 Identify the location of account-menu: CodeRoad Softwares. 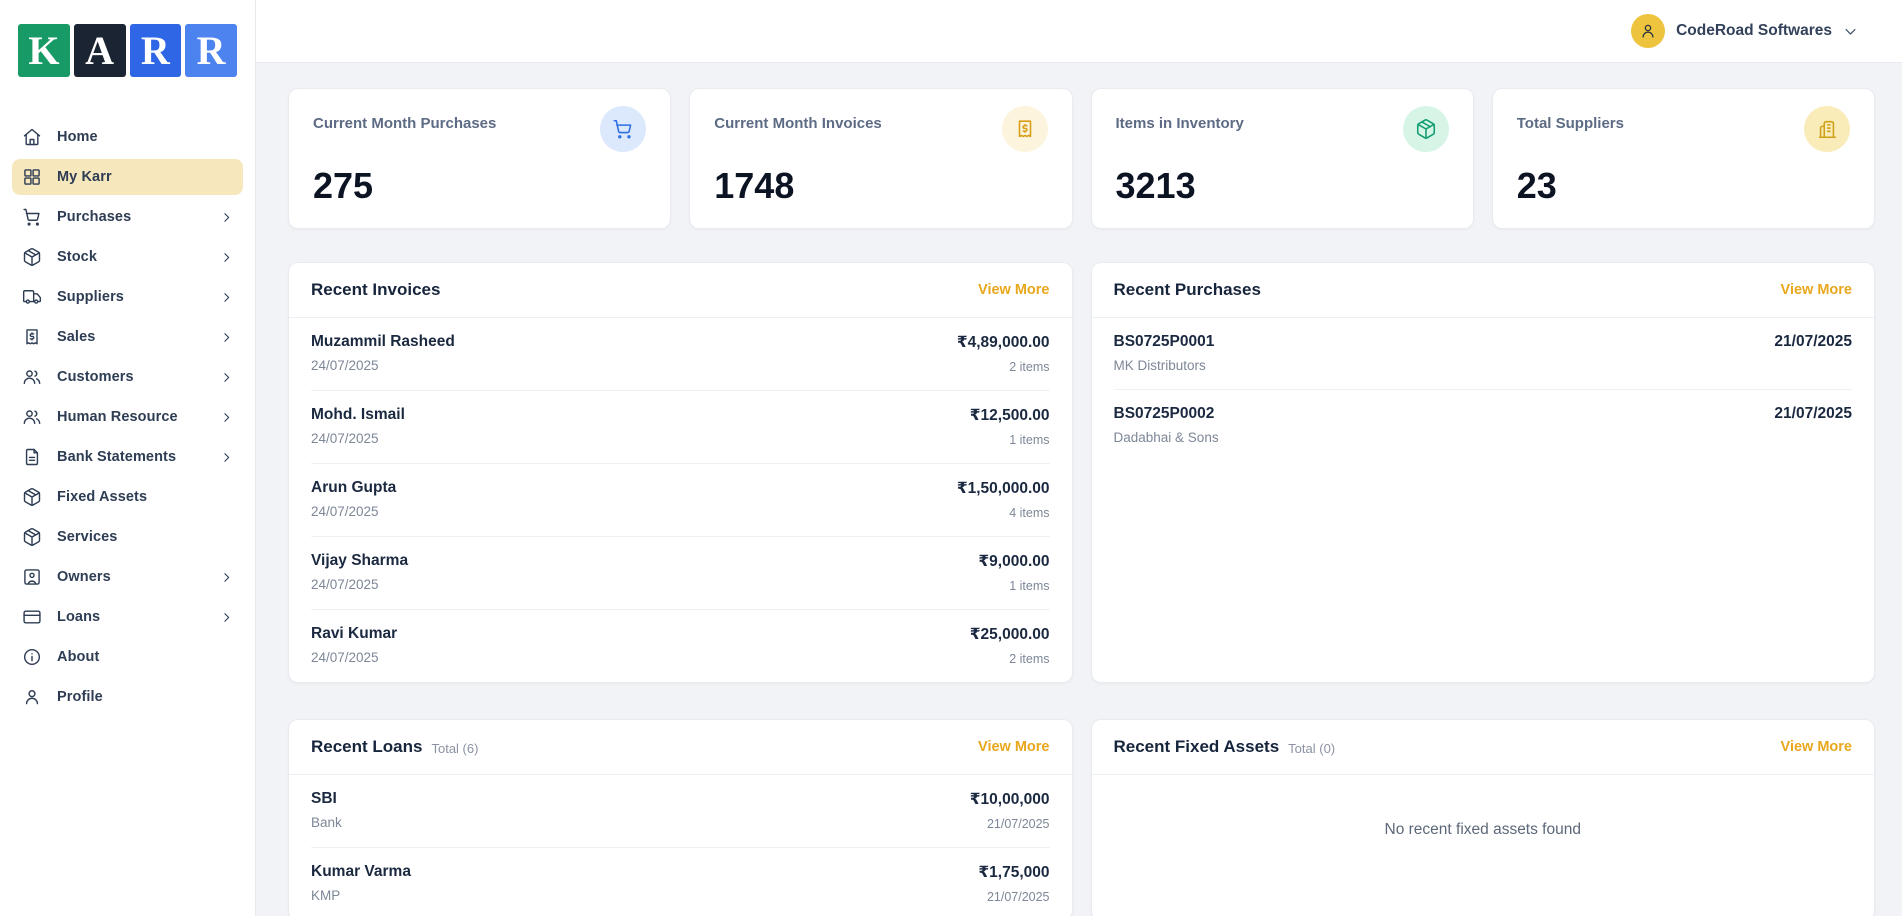
(1744, 31).